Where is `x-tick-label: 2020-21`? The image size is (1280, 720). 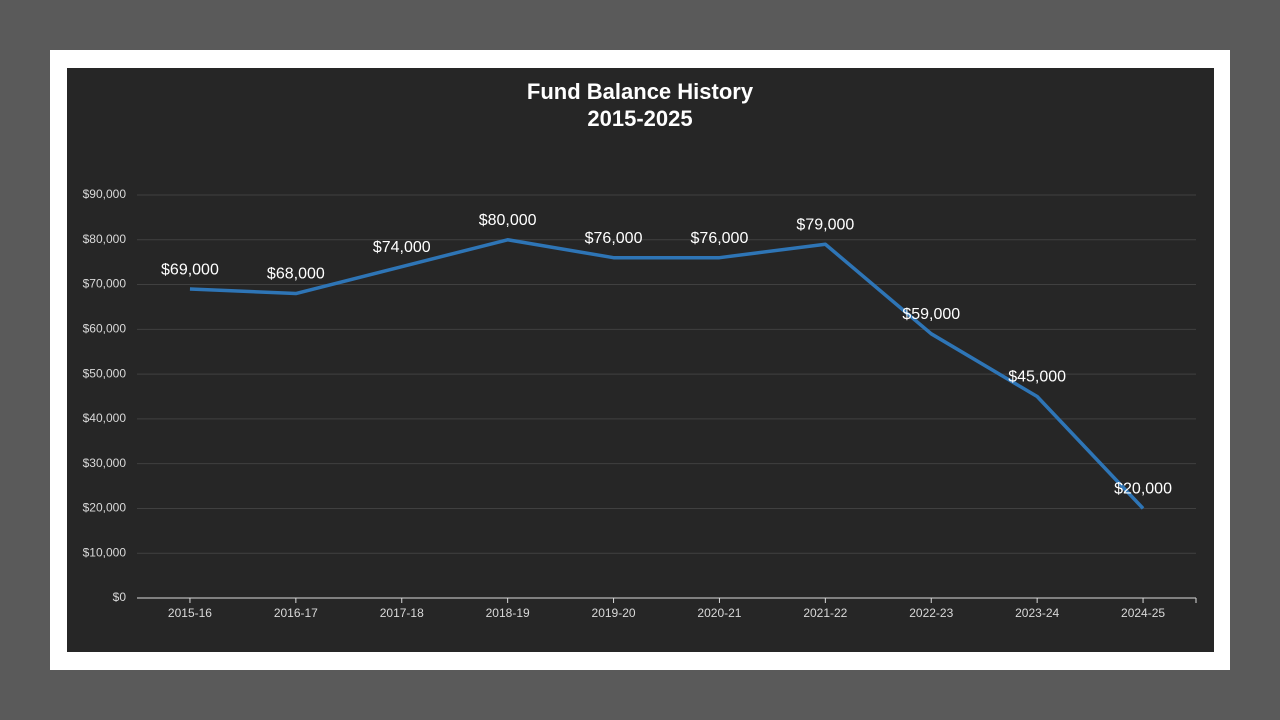 x-tick-label: 2020-21 is located at coordinates (719, 613).